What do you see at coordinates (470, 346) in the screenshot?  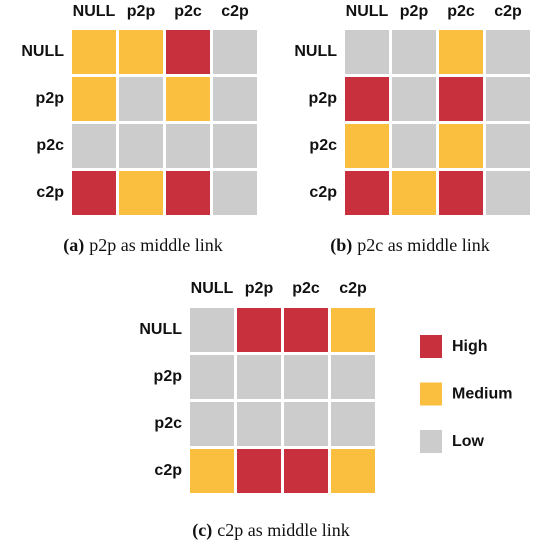 I see `legend-label: High` at bounding box center [470, 346].